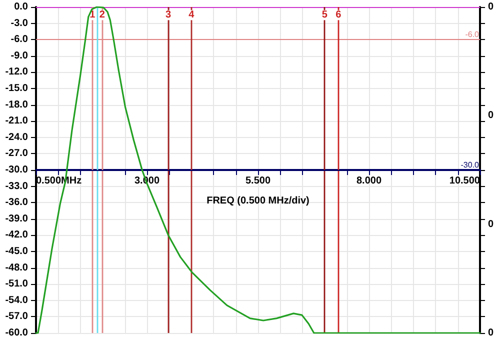 The image size is (500, 339). What do you see at coordinates (16, 251) in the screenshot?
I see `y-tick-label: -45.0` at bounding box center [16, 251].